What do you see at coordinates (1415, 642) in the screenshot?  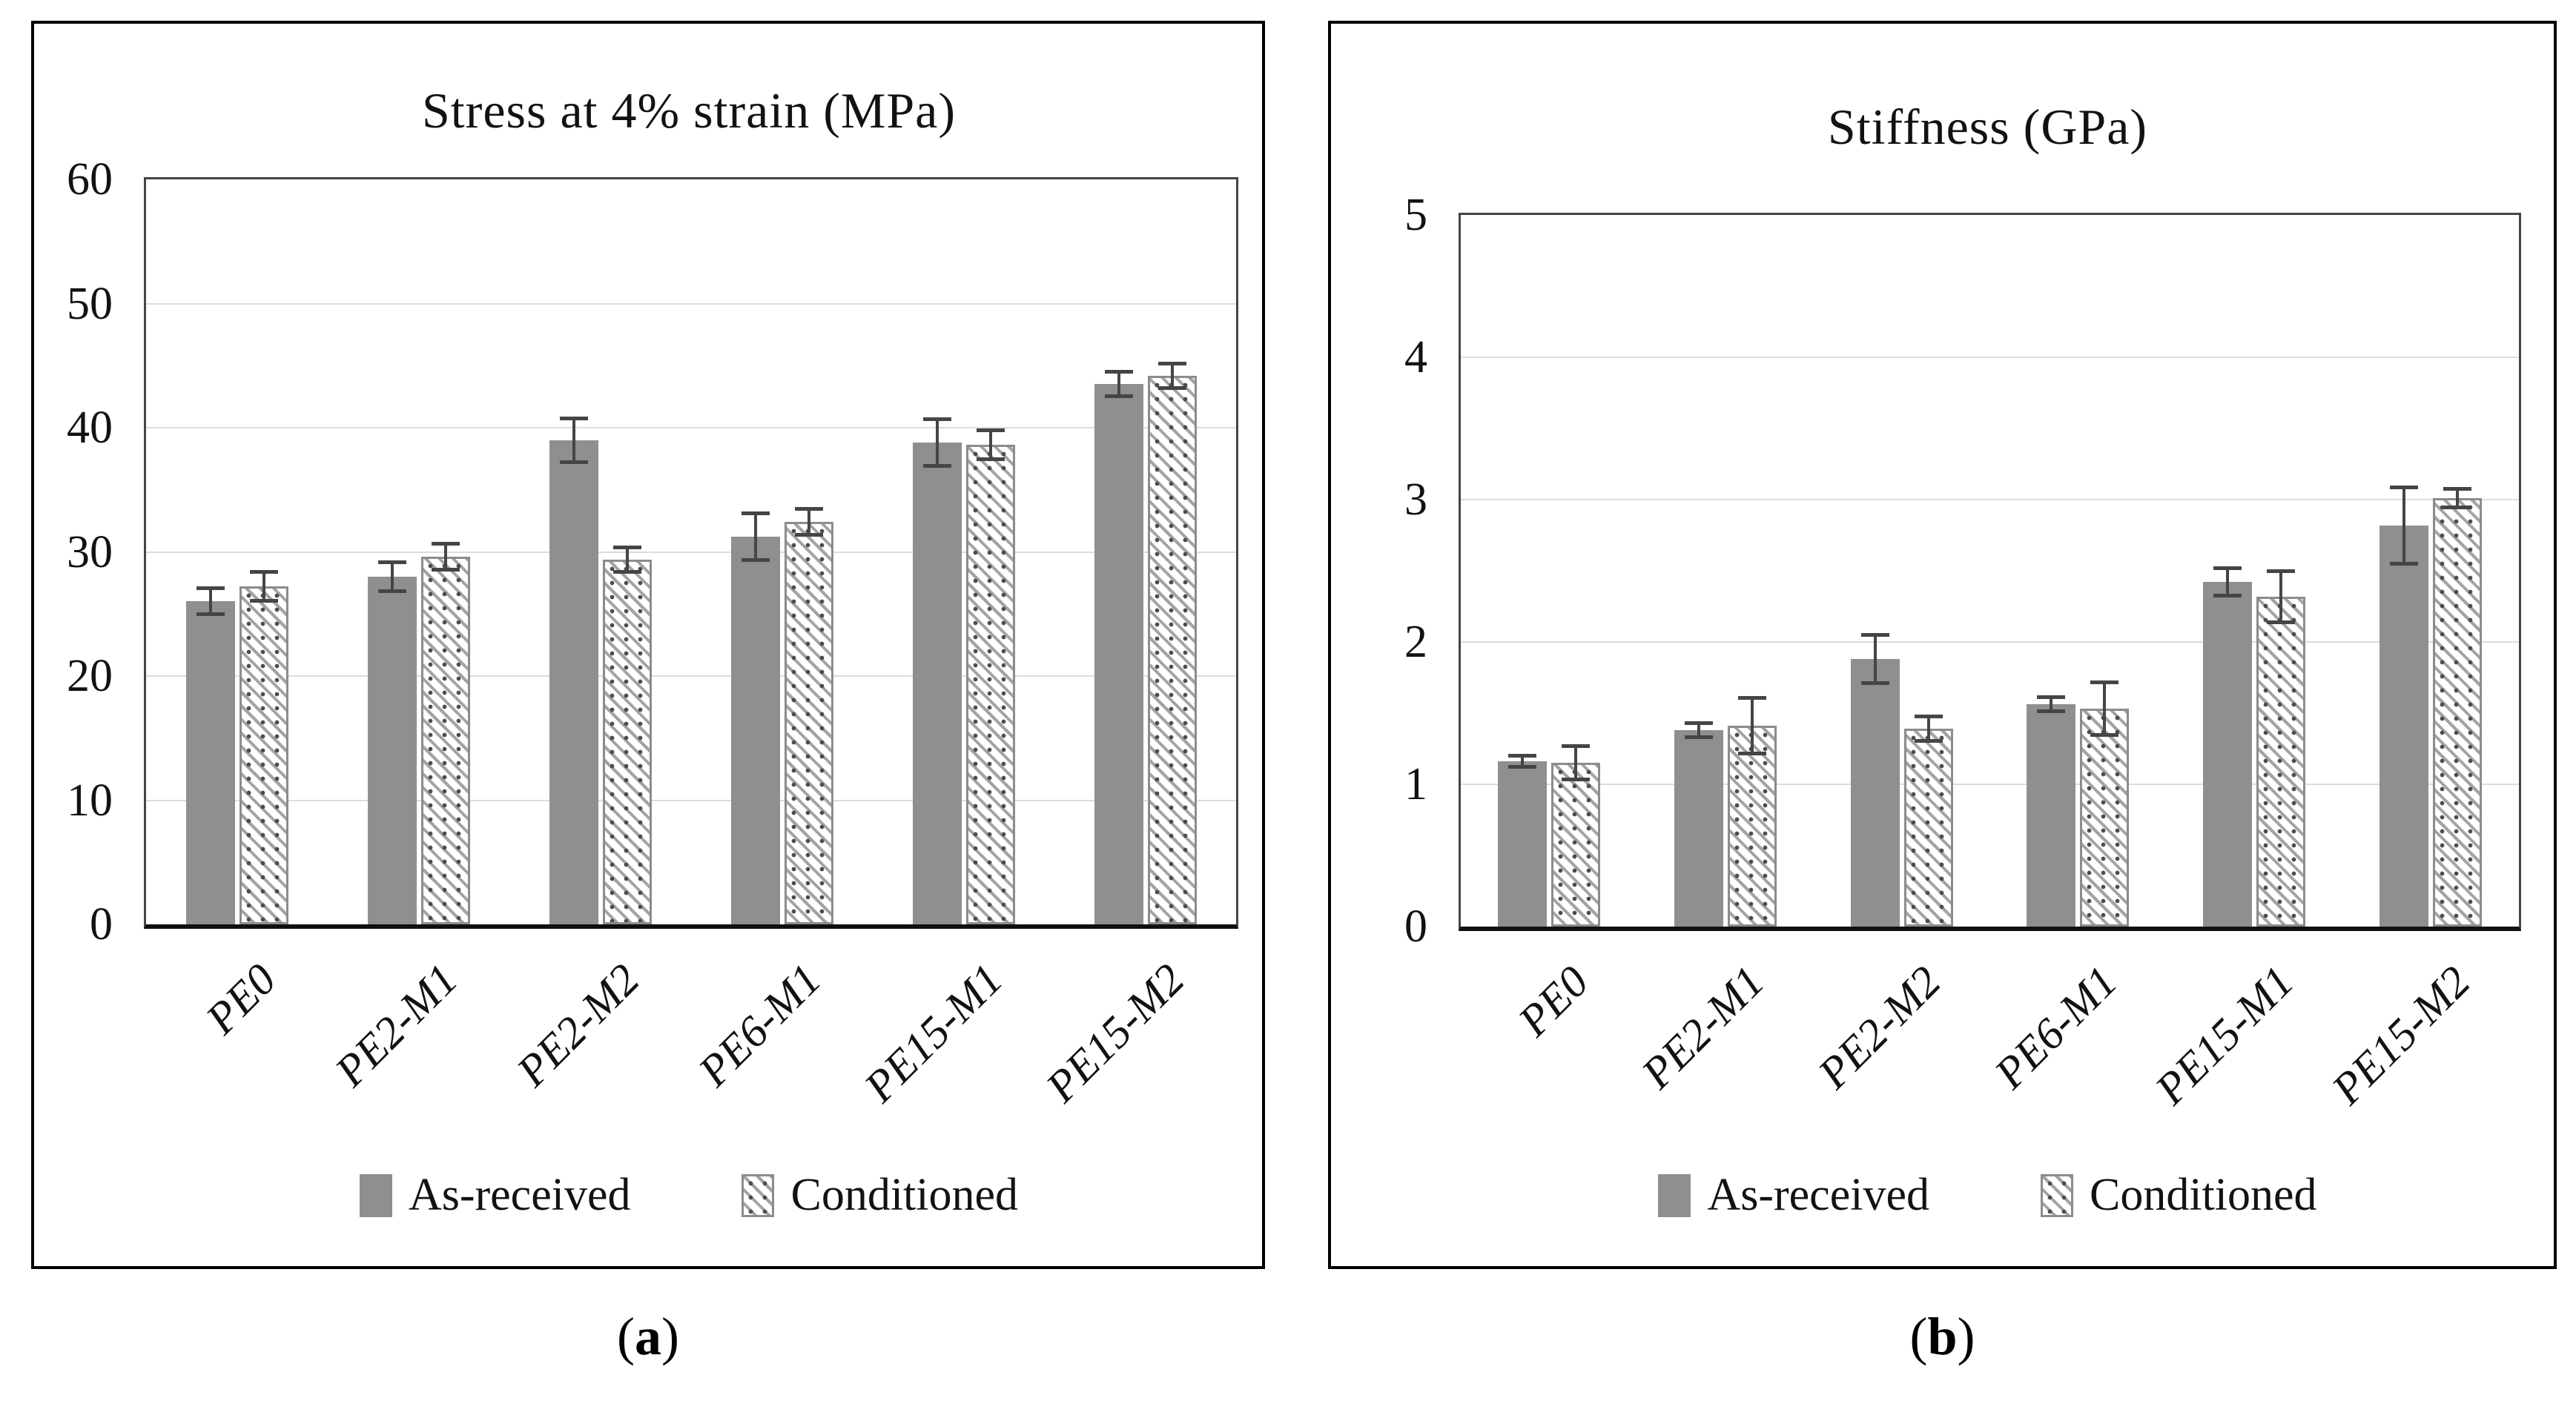 I see `y-tick-label-2: 2` at bounding box center [1415, 642].